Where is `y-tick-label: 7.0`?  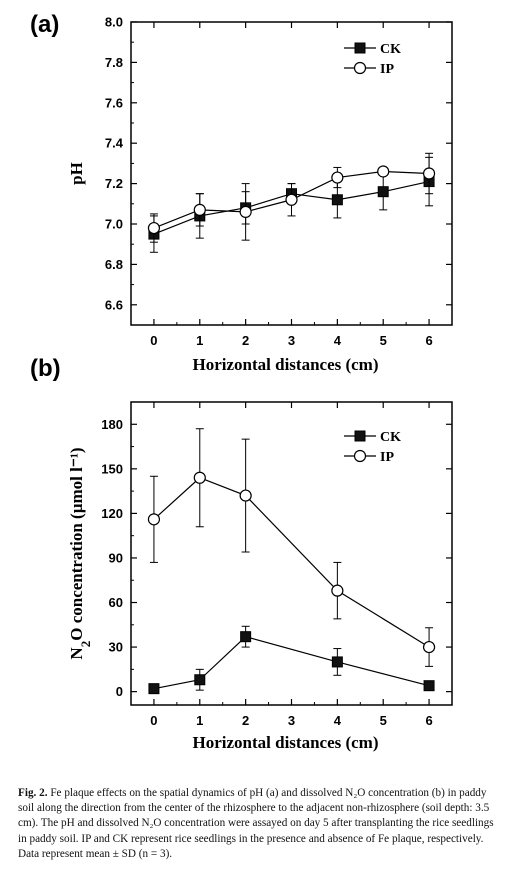 y-tick-label: 7.0 is located at coordinates (114, 224).